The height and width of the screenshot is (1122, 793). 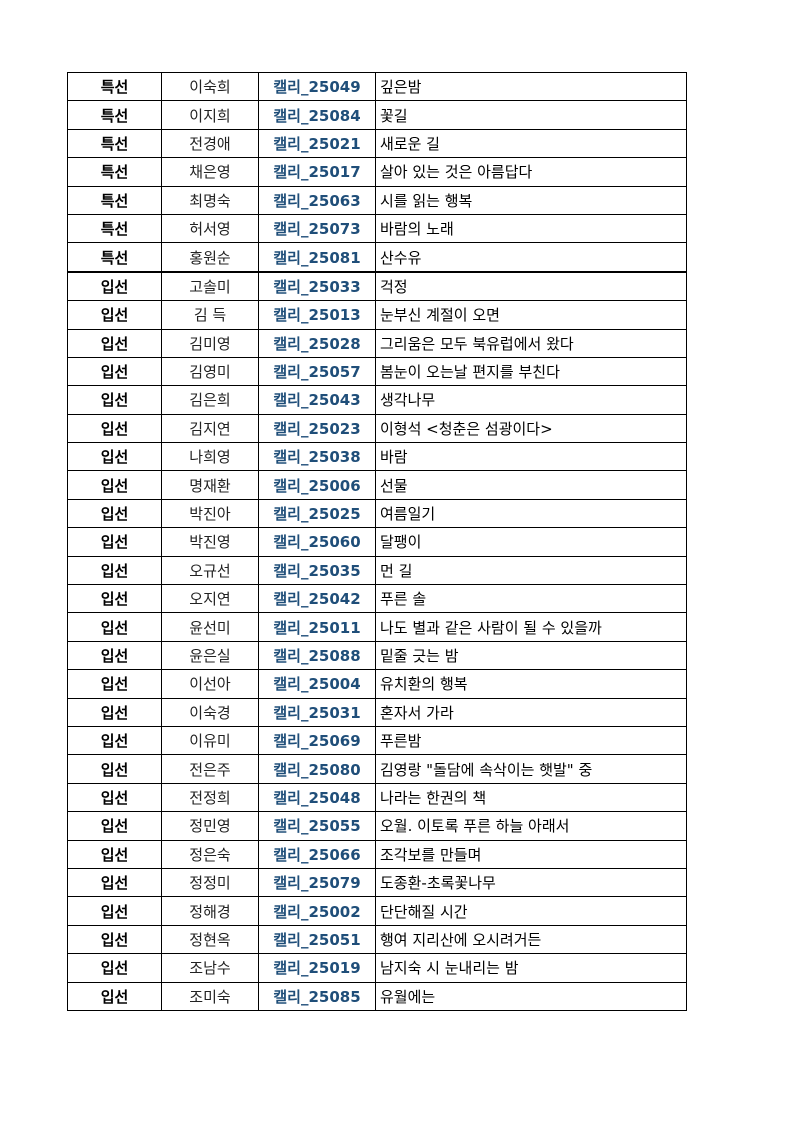 I want to click on entry-code-cell: 캘리_25002, so click(x=317, y=911).